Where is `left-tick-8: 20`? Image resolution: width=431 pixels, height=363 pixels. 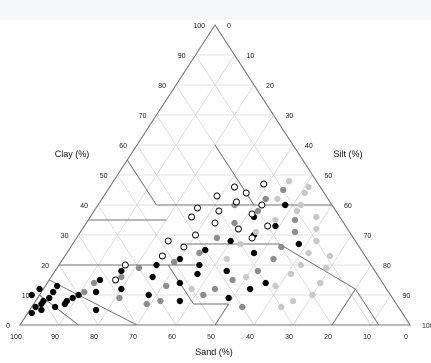
left-tick-8: 20 is located at coordinates (45, 266).